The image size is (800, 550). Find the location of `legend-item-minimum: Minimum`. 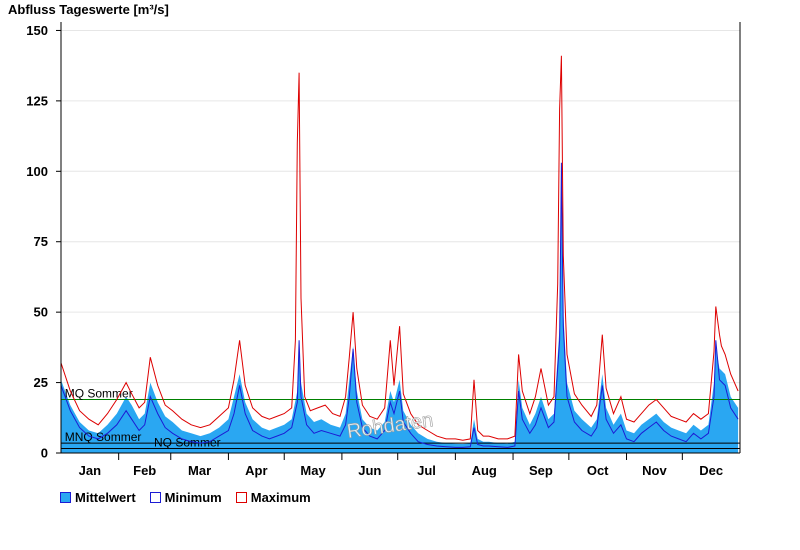

legend-item-minimum: Minimum is located at coordinates (185, 497).